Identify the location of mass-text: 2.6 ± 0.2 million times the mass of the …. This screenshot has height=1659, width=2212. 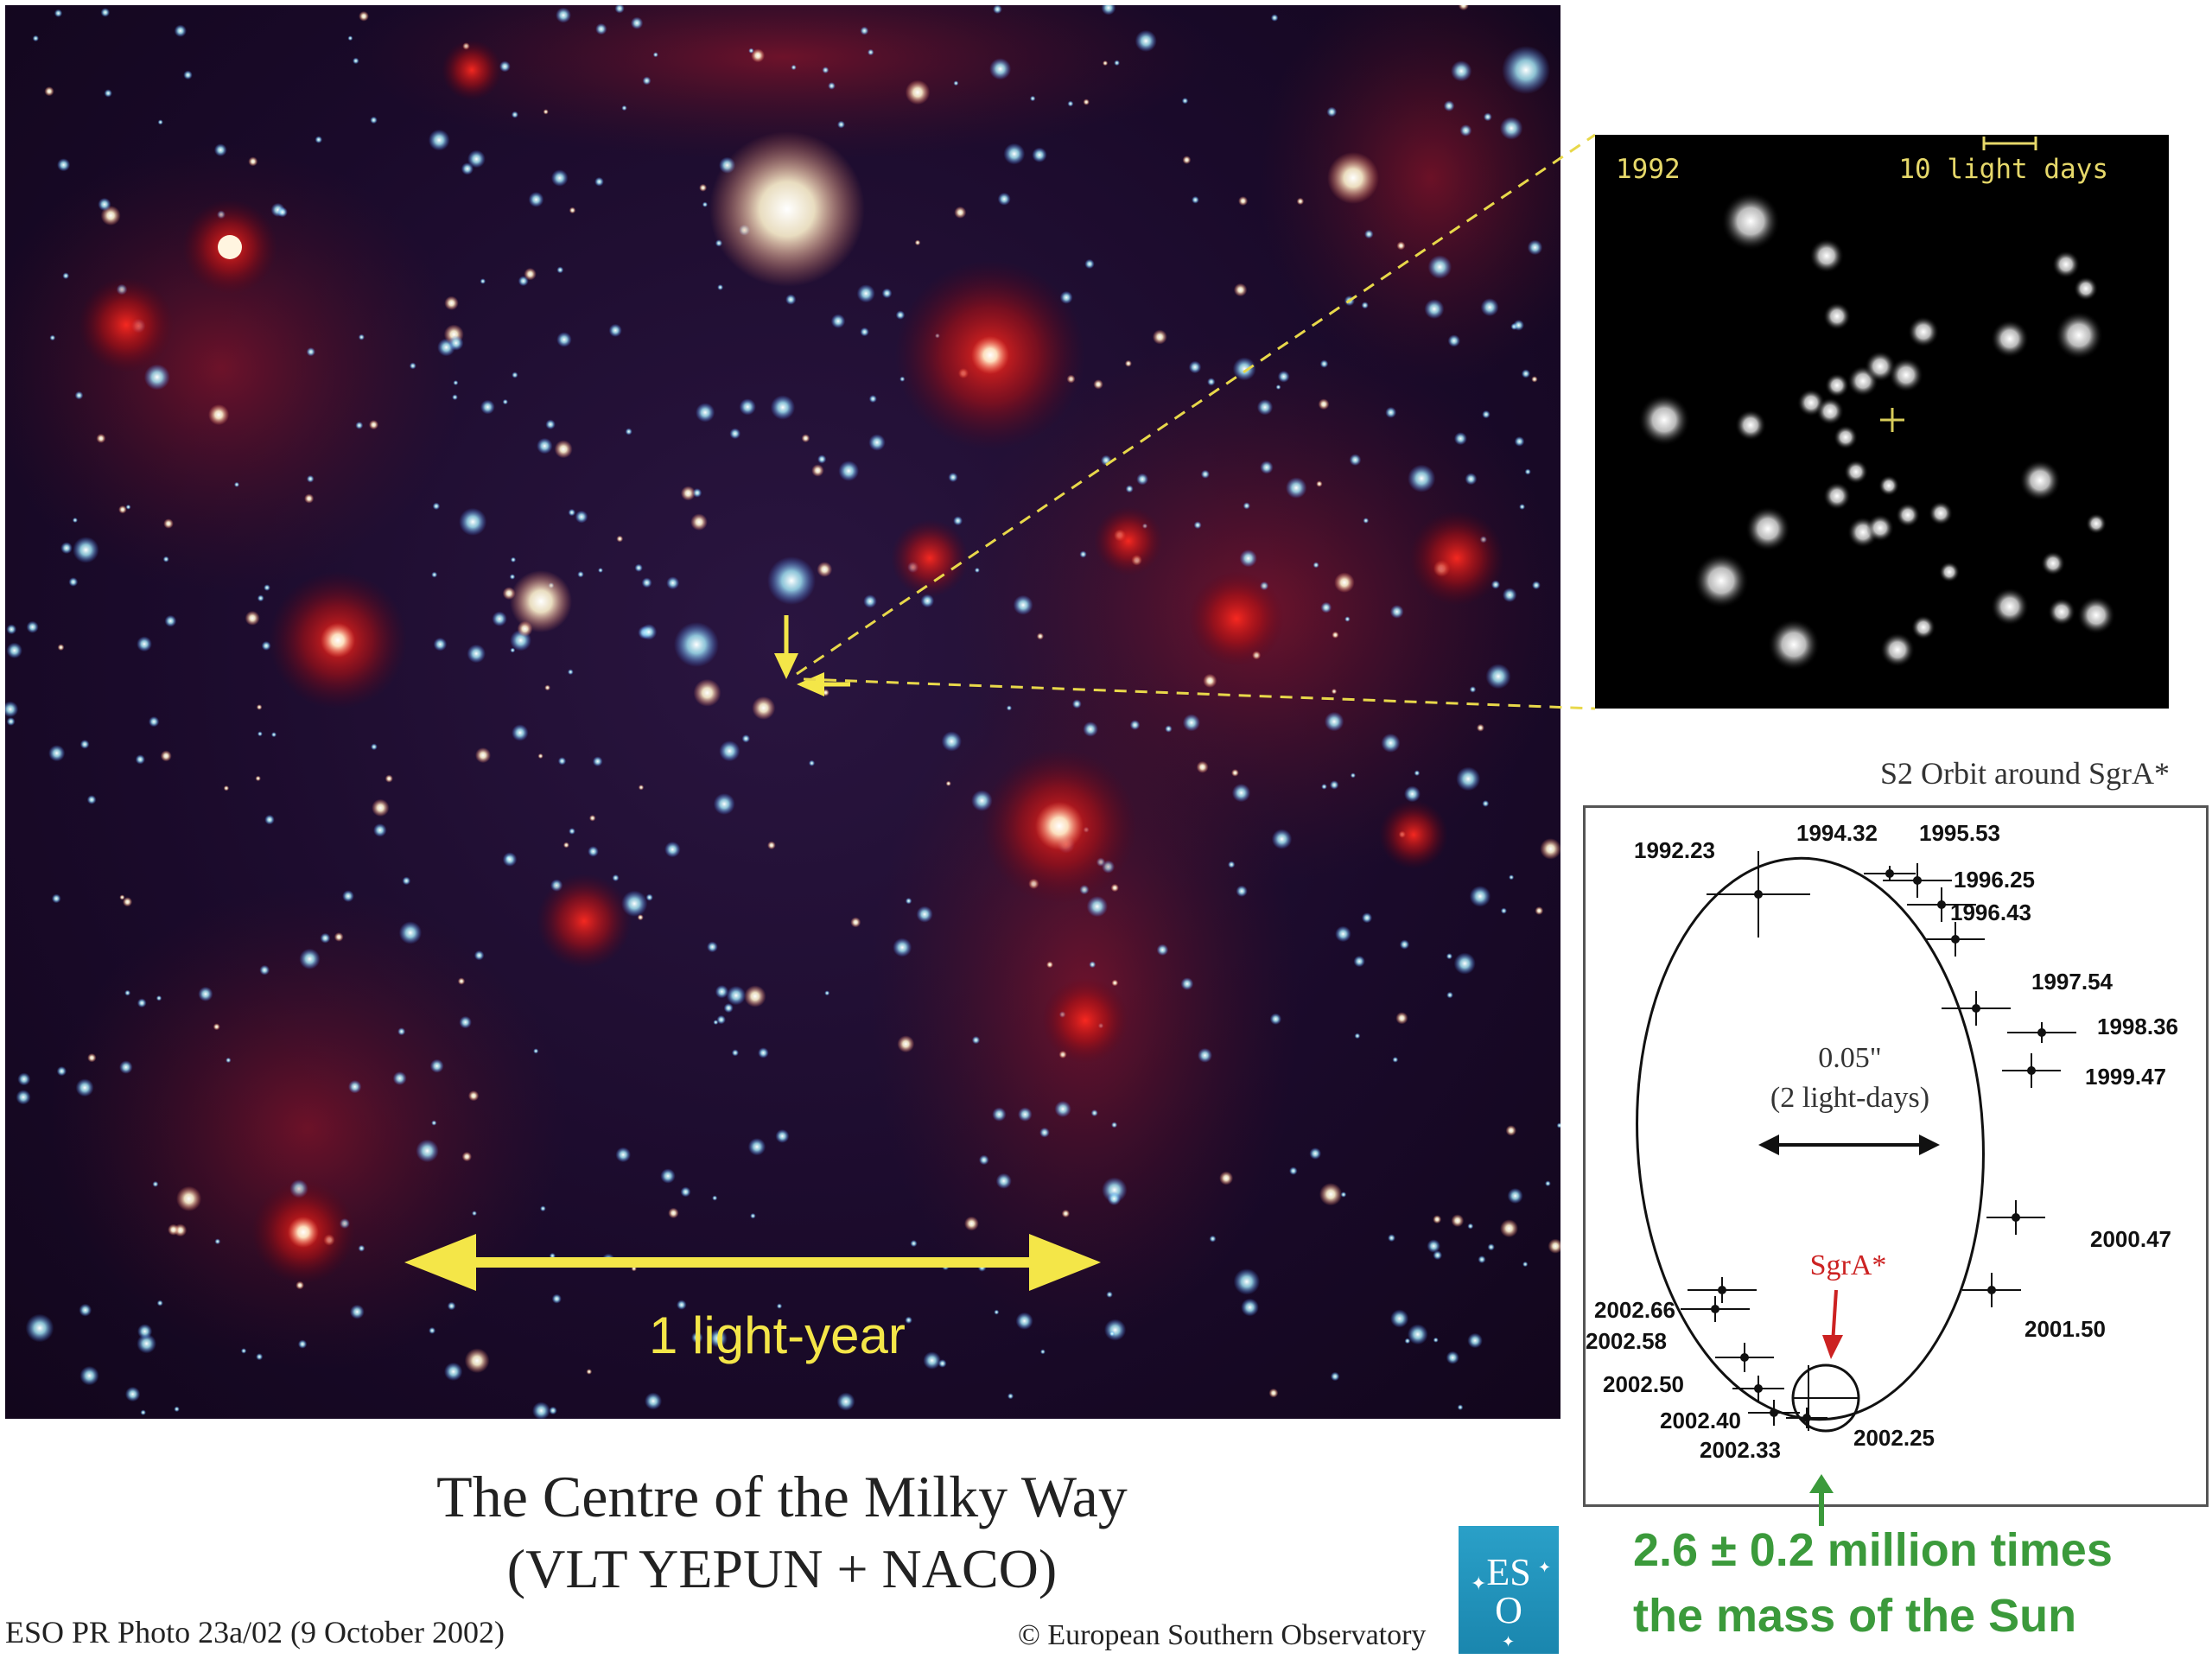
(1873, 1583).